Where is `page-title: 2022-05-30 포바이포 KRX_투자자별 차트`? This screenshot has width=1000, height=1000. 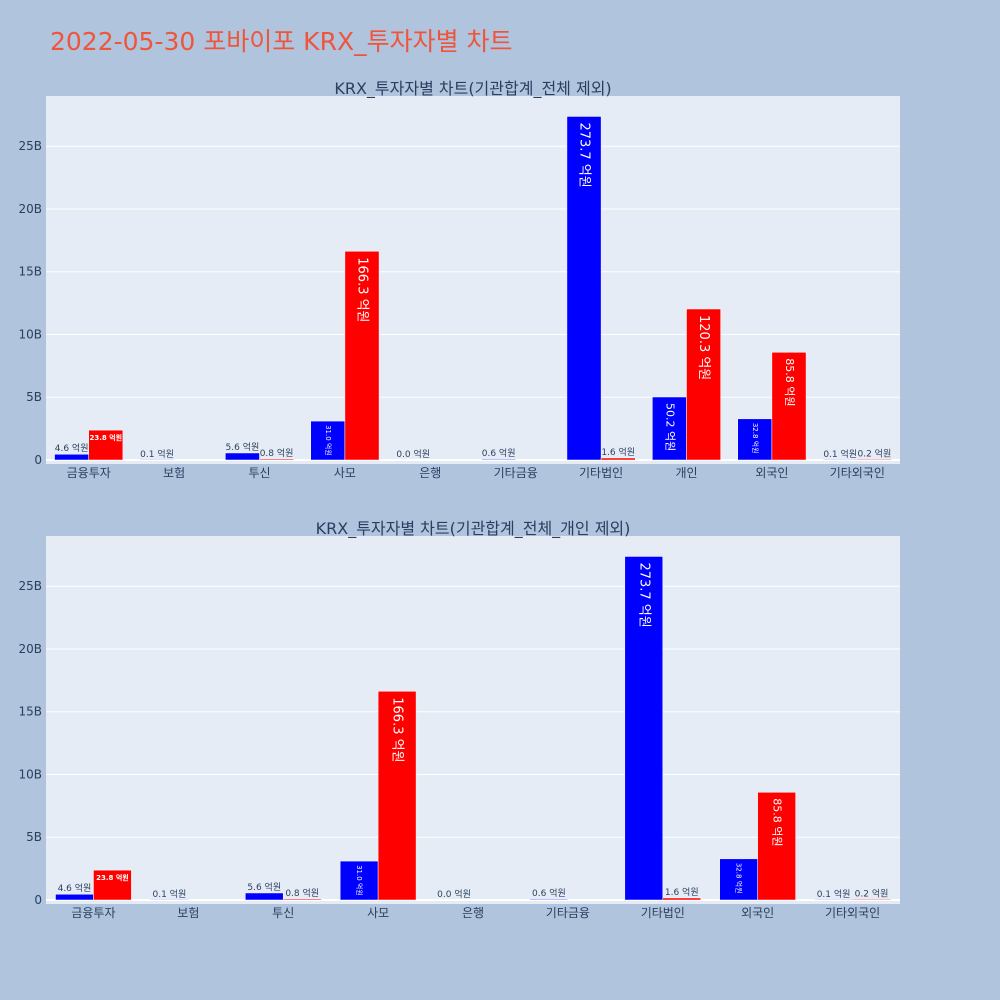
page-title: 2022-05-30 포바이포 KRX_투자자별 차트 is located at coordinates (281, 41).